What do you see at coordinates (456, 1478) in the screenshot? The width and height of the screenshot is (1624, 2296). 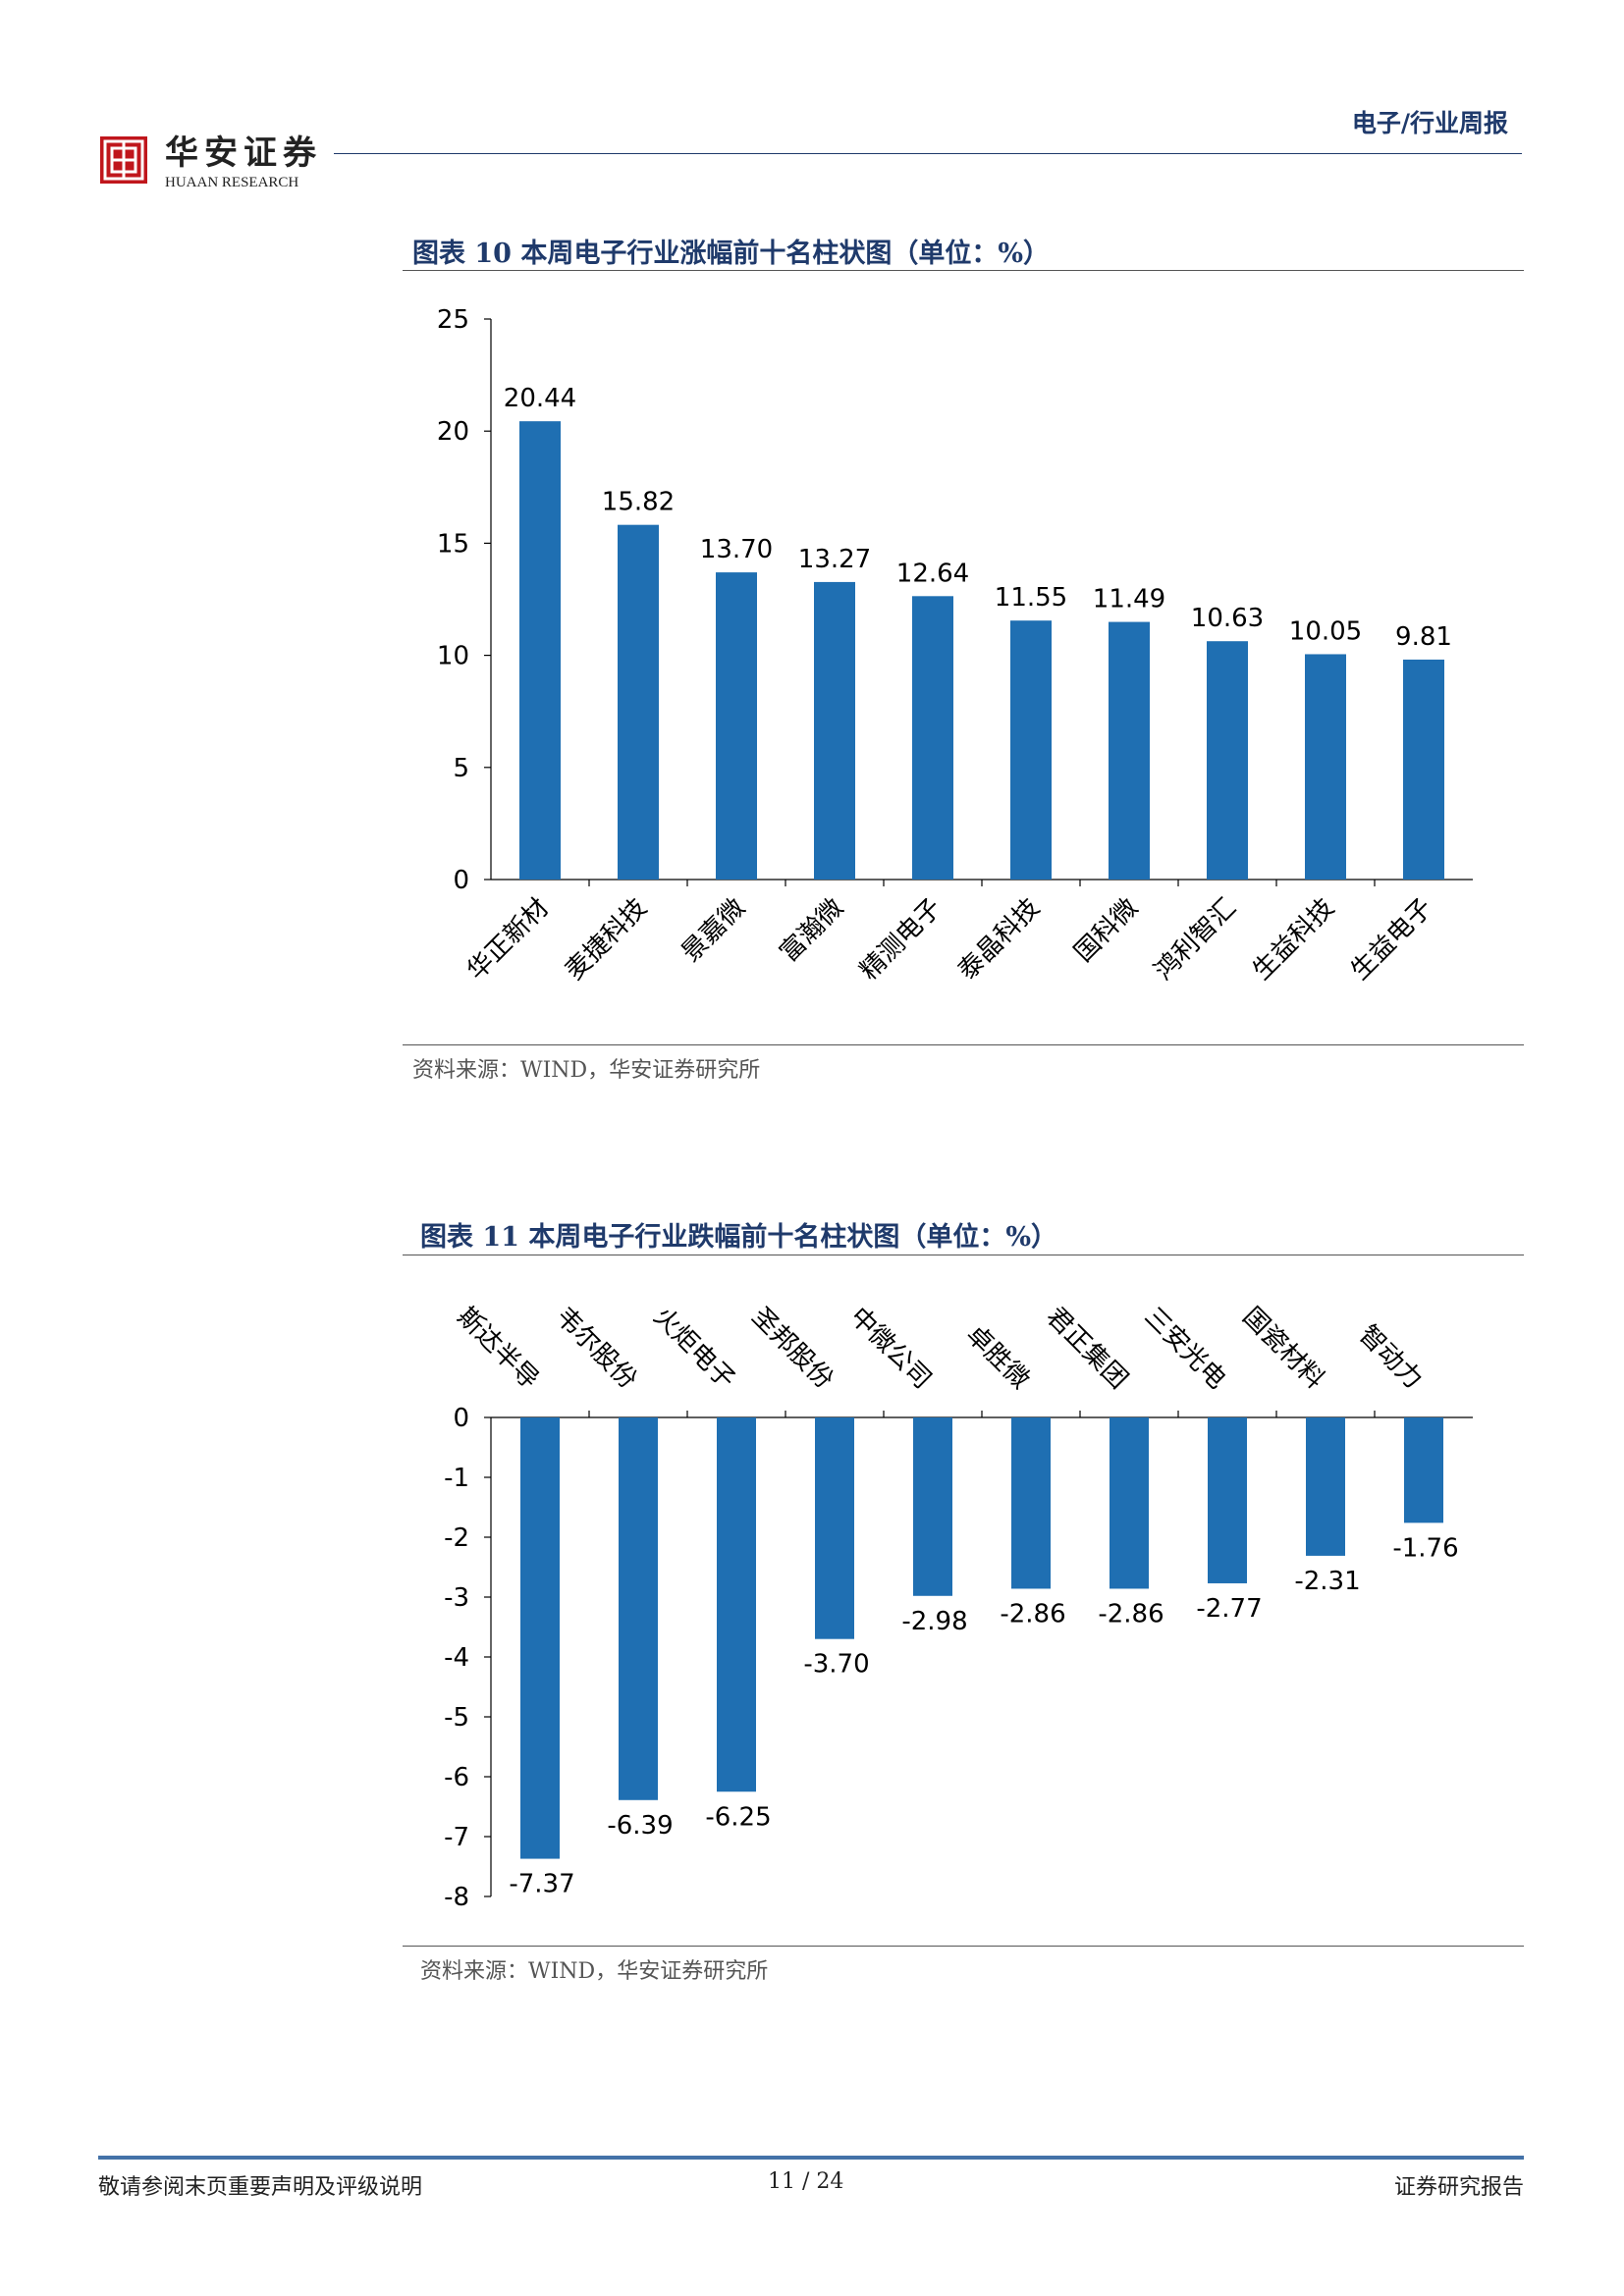 I see `y-tick-label: -1` at bounding box center [456, 1478].